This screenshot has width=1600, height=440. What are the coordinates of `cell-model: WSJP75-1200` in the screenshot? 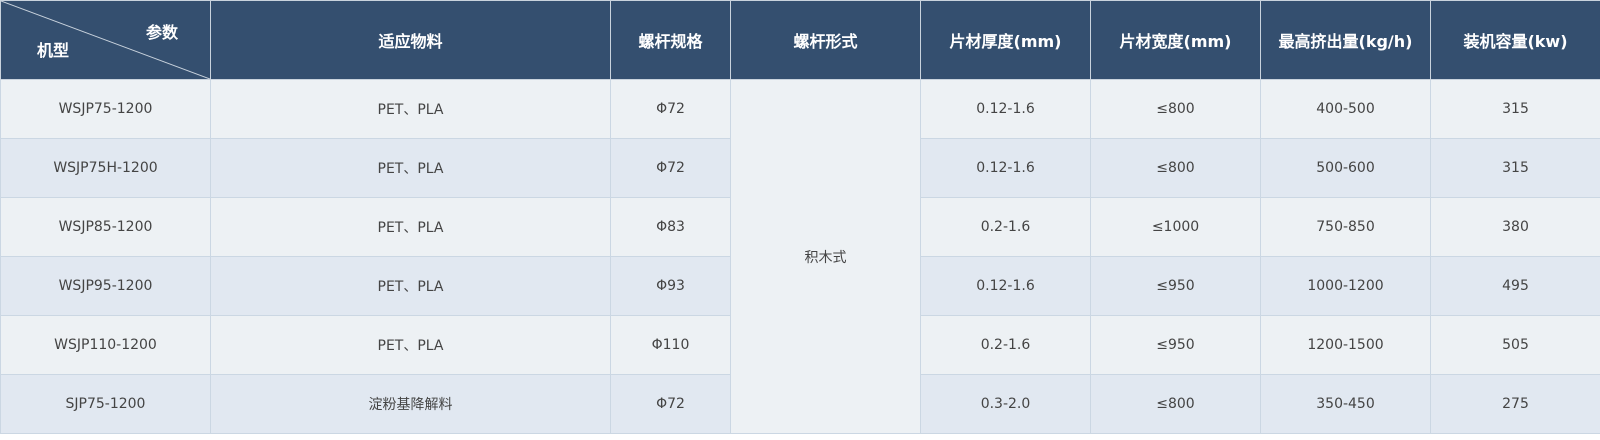 It's located at (105, 109).